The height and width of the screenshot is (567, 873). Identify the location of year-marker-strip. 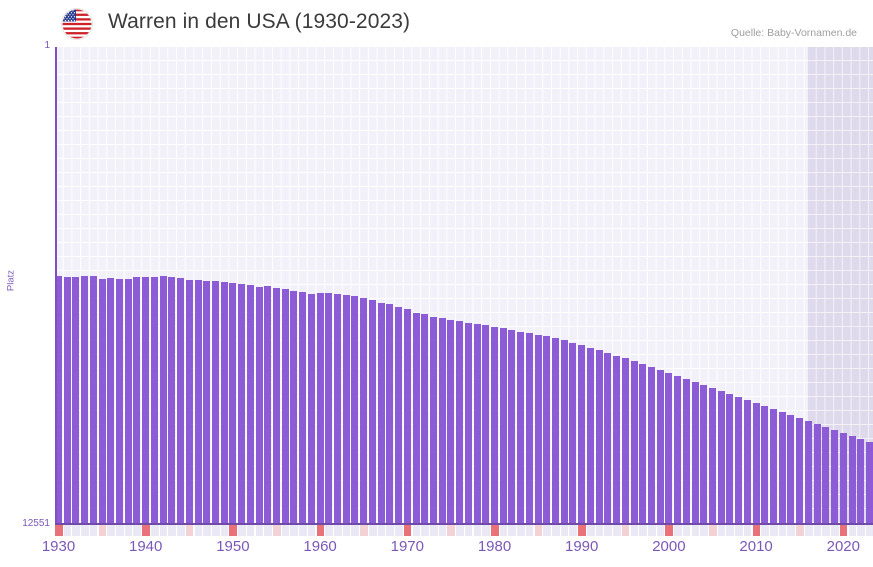
(464, 530).